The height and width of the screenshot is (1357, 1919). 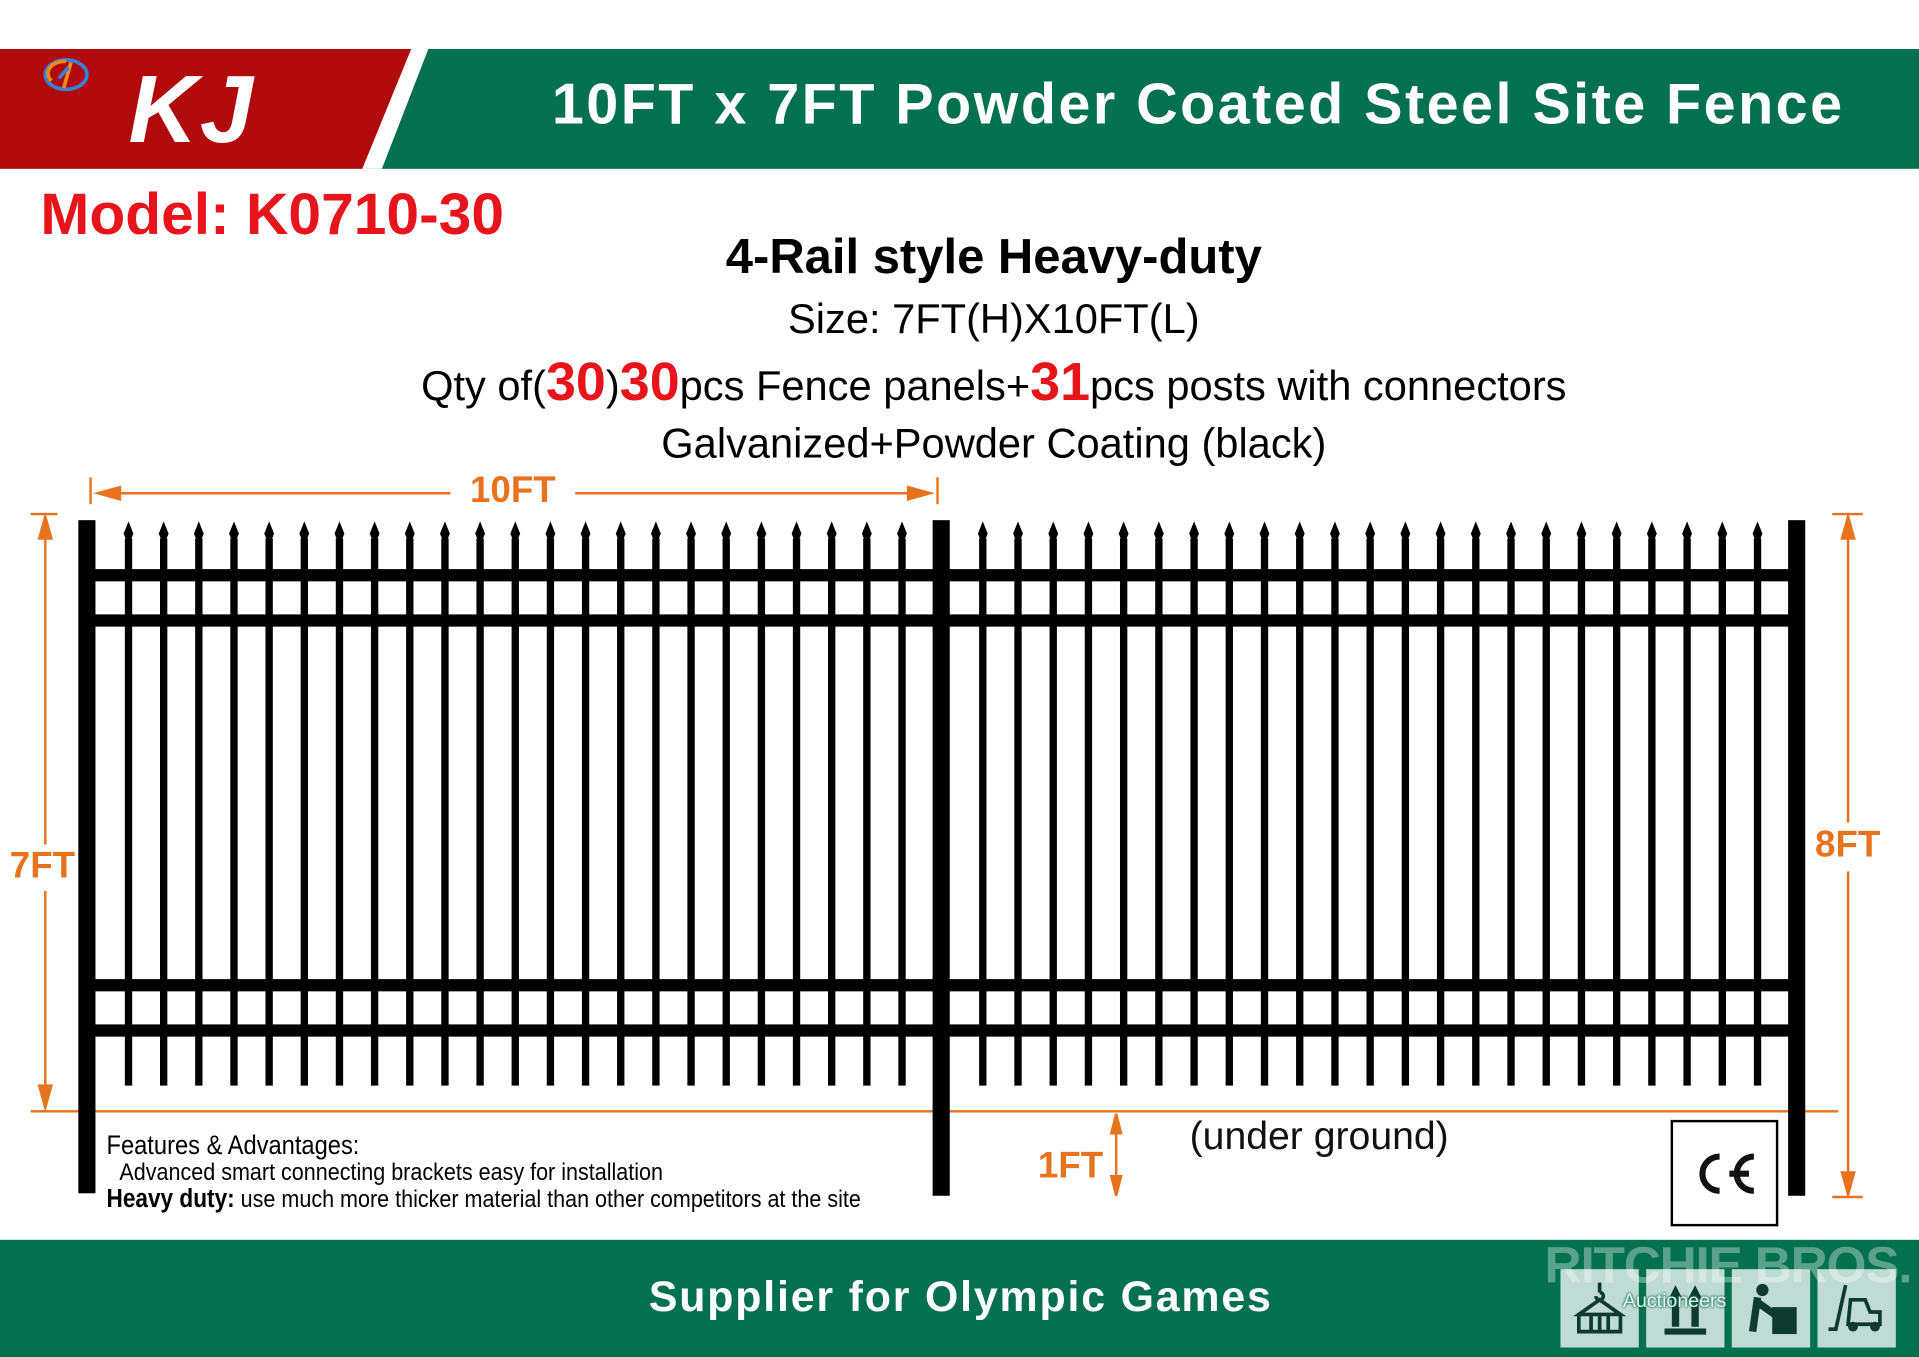 I want to click on footer-text: Supplier for Olympic Games, so click(x=960, y=1296).